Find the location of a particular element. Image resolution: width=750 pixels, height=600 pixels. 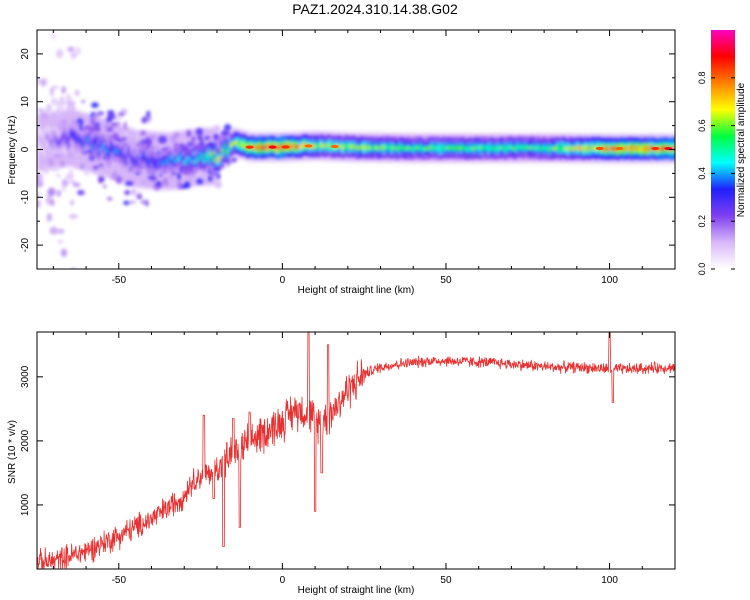

snr-y-label: SNR (10 * v/v) is located at coordinates (12, 452).